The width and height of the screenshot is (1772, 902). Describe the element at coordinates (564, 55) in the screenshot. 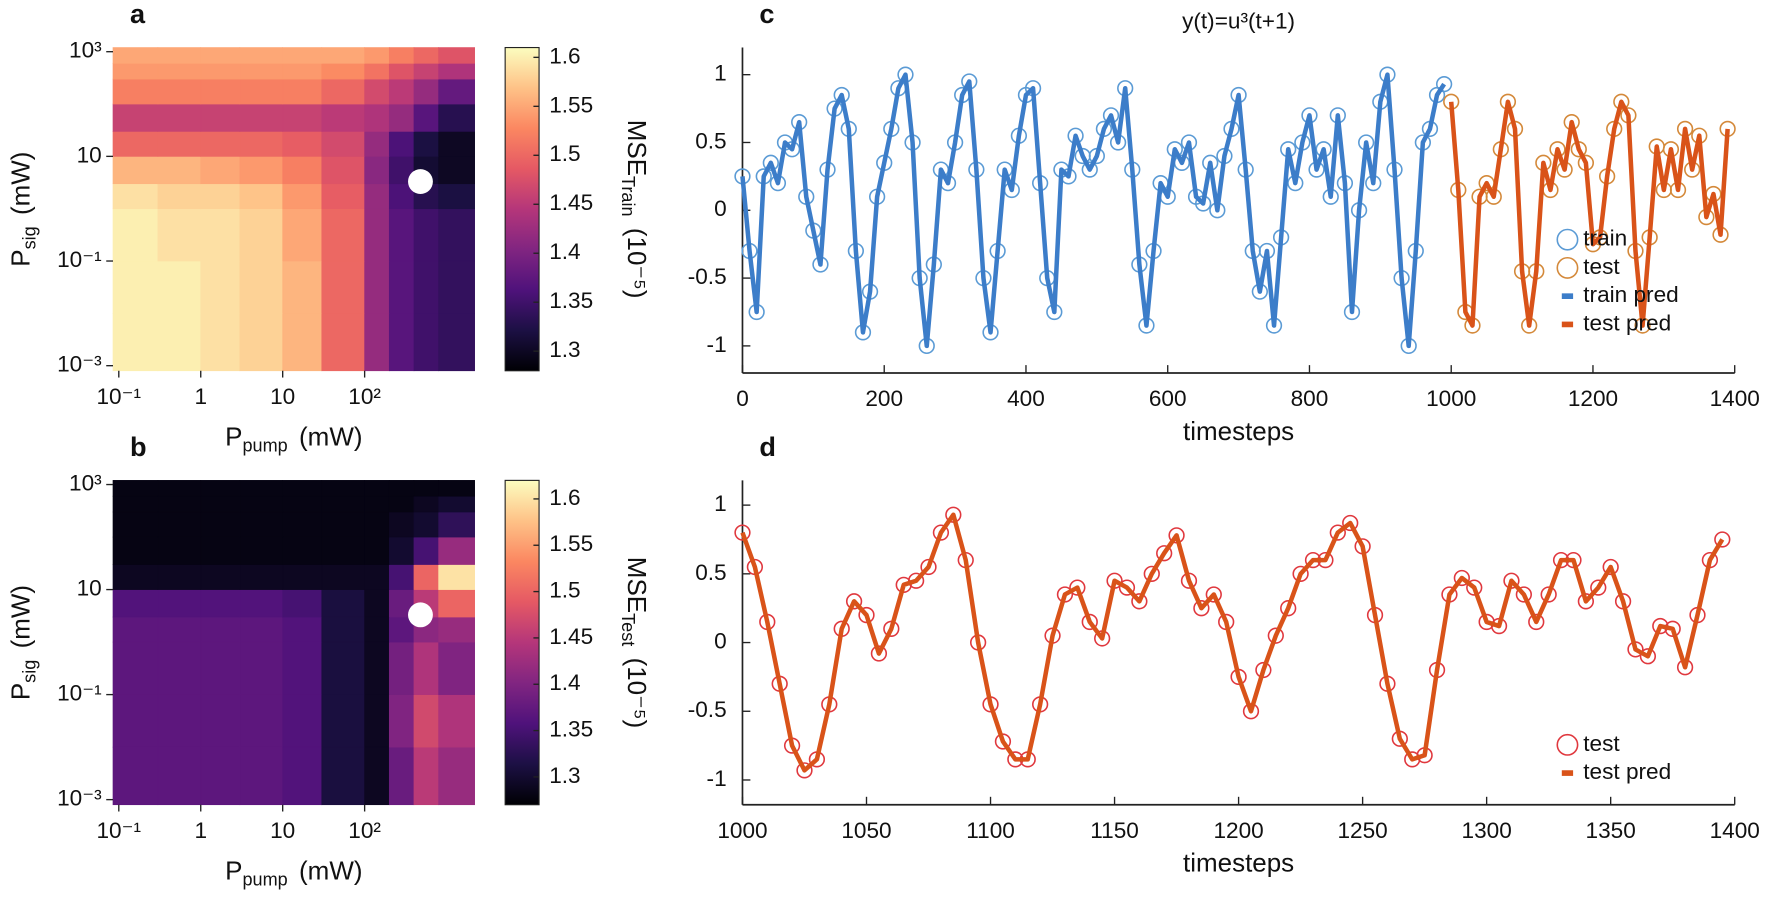

I see `colorbar-tick-label: 1.6` at that location.